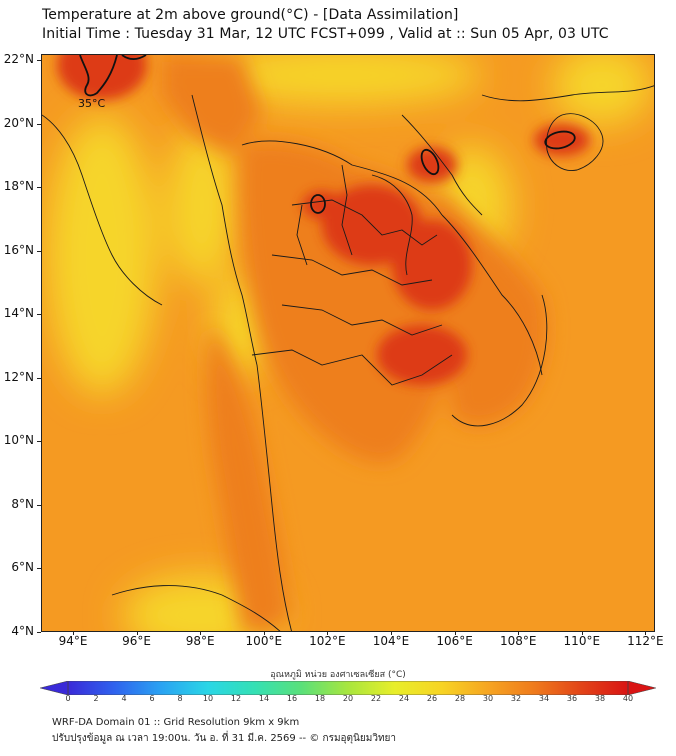 The height and width of the screenshot is (756, 676). Describe the element at coordinates (18, 440) in the screenshot. I see `lat-label: 10°N` at that location.